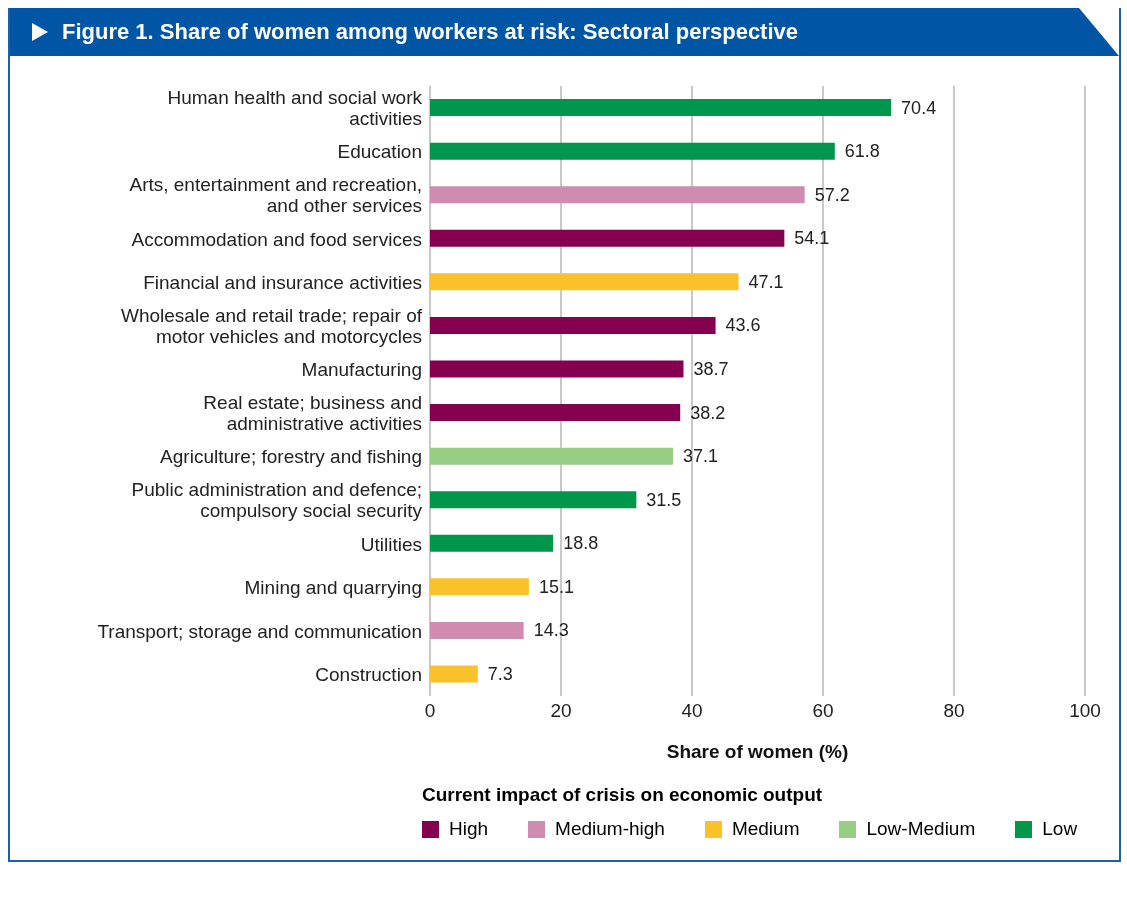 The height and width of the screenshot is (903, 1127). Describe the element at coordinates (259, 631) in the screenshot. I see `y-tick-label: Transport; storage and communication` at that location.